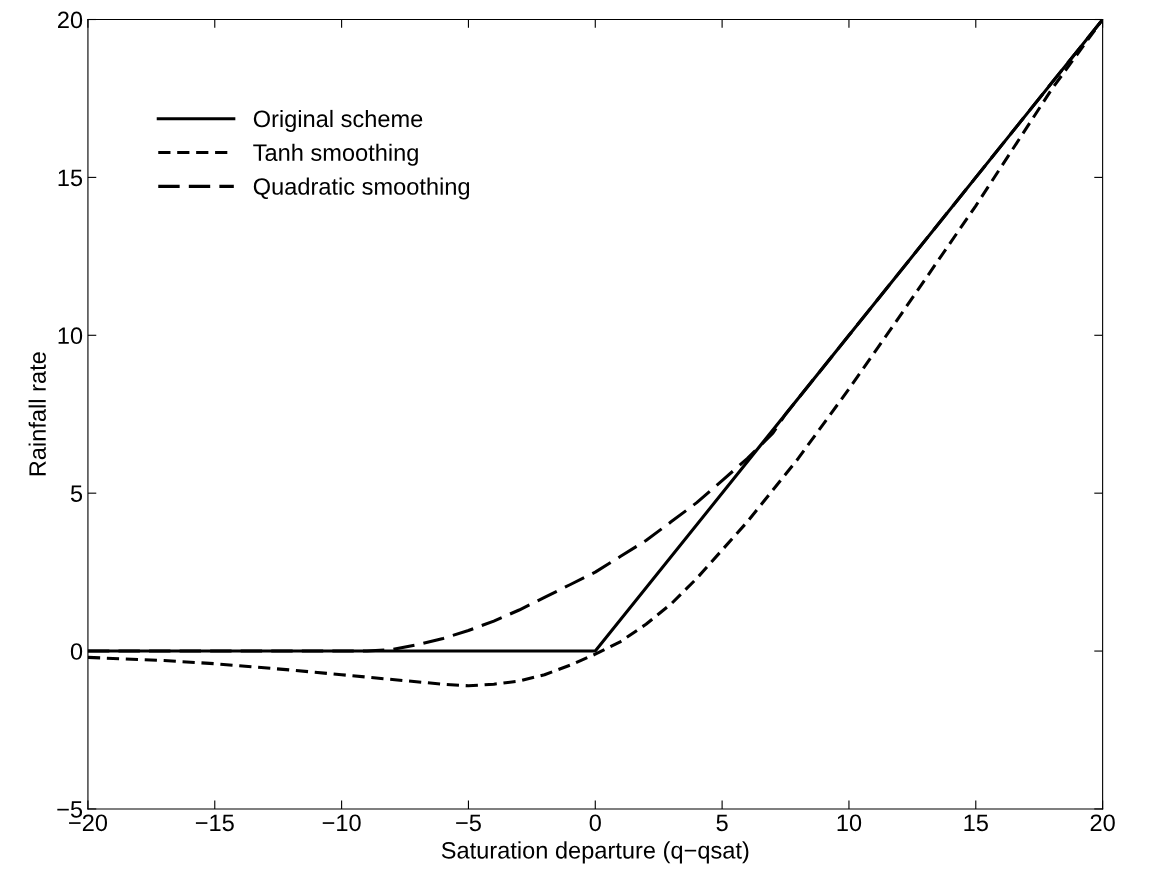 The image size is (1157, 887). Describe the element at coordinates (976, 823) in the screenshot. I see `x-tick-label: 15` at that location.